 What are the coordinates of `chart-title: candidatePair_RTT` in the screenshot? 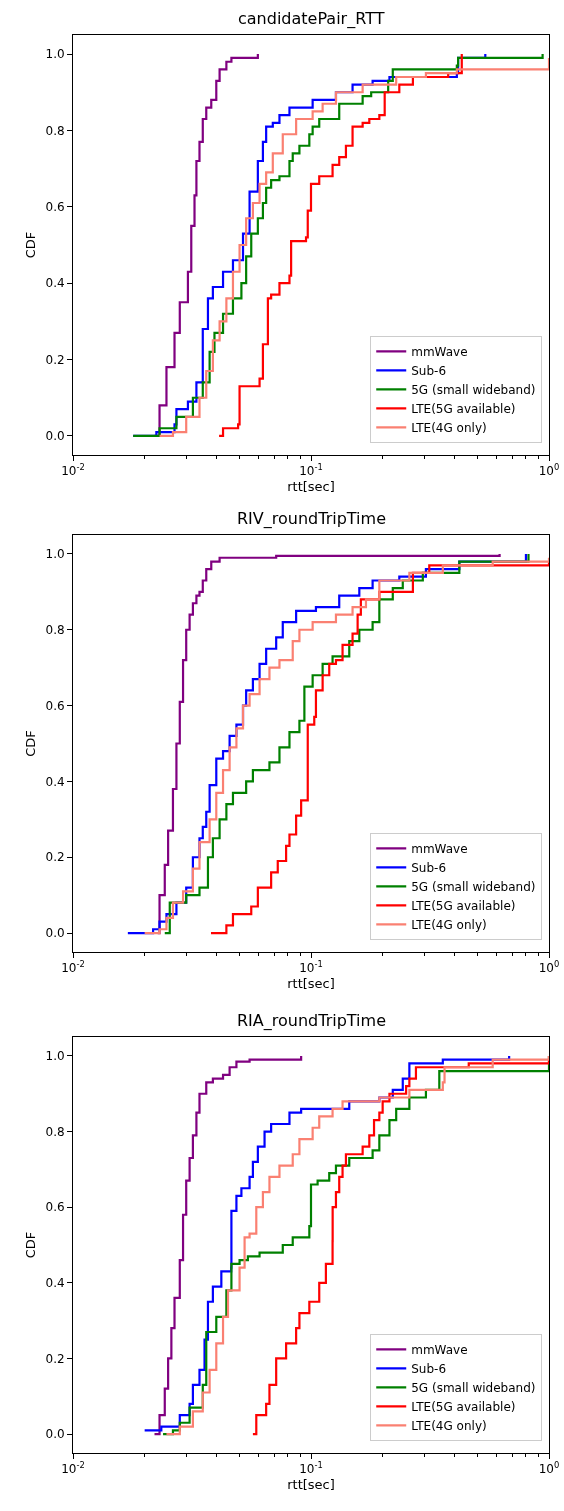 It's located at (311, 19).